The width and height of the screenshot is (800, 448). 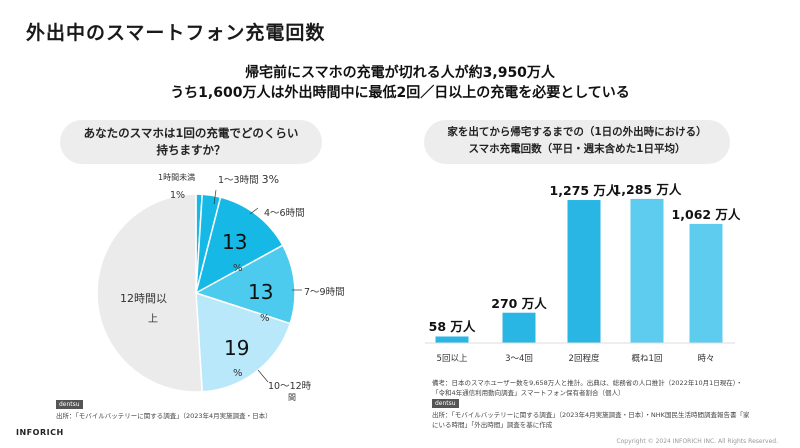 I want to click on right-source-line-2: にいる時間」「外出時間」調査を基に作成, so click(x=492, y=425).